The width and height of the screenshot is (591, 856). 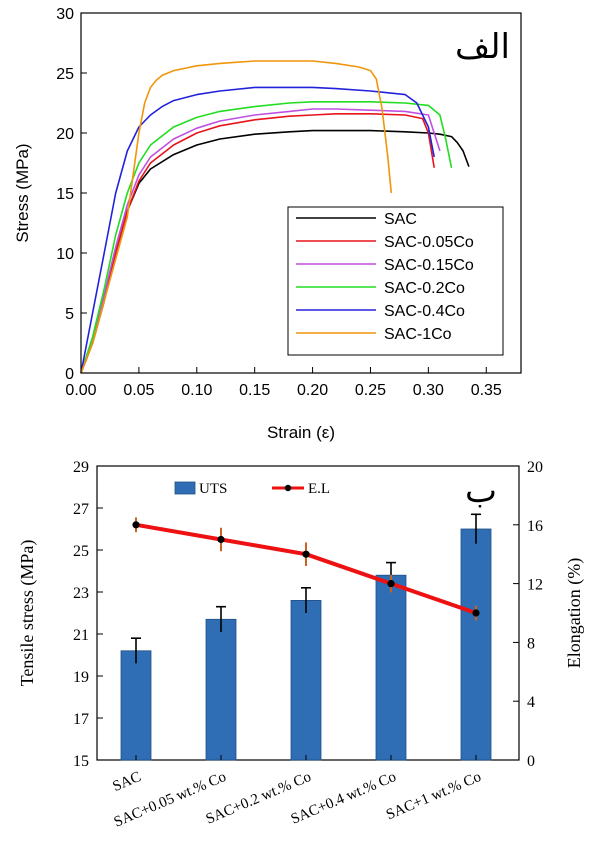 What do you see at coordinates (429, 242) in the screenshot?
I see `top-legend-label: SAC-0.05Co` at bounding box center [429, 242].